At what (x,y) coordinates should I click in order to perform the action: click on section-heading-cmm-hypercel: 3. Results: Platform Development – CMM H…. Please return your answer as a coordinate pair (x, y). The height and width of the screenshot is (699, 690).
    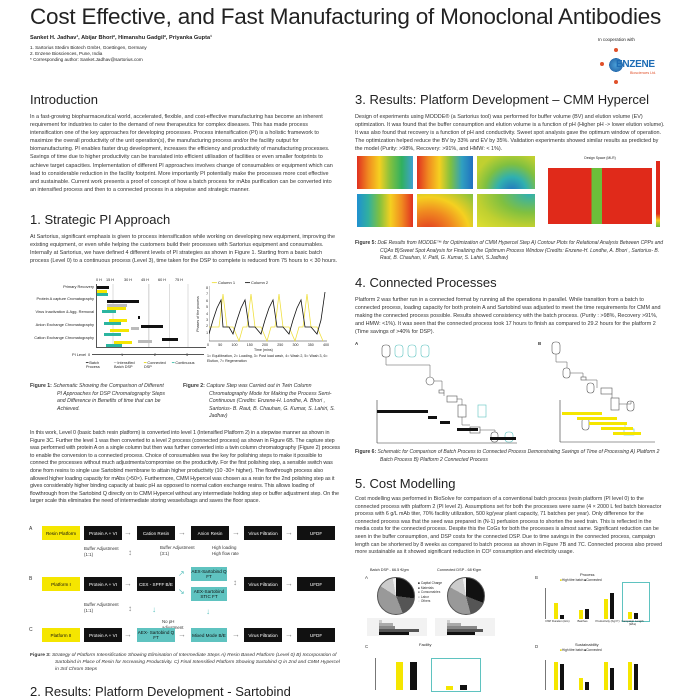
    Looking at the image, I should click on (502, 99).